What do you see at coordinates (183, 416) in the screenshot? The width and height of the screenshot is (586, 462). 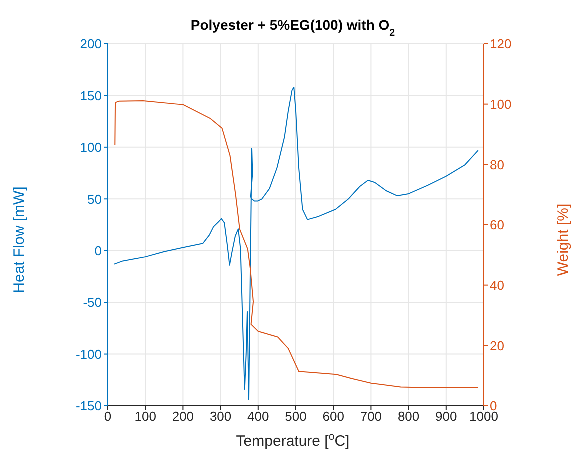 I see `x-tick-label: 200` at bounding box center [183, 416].